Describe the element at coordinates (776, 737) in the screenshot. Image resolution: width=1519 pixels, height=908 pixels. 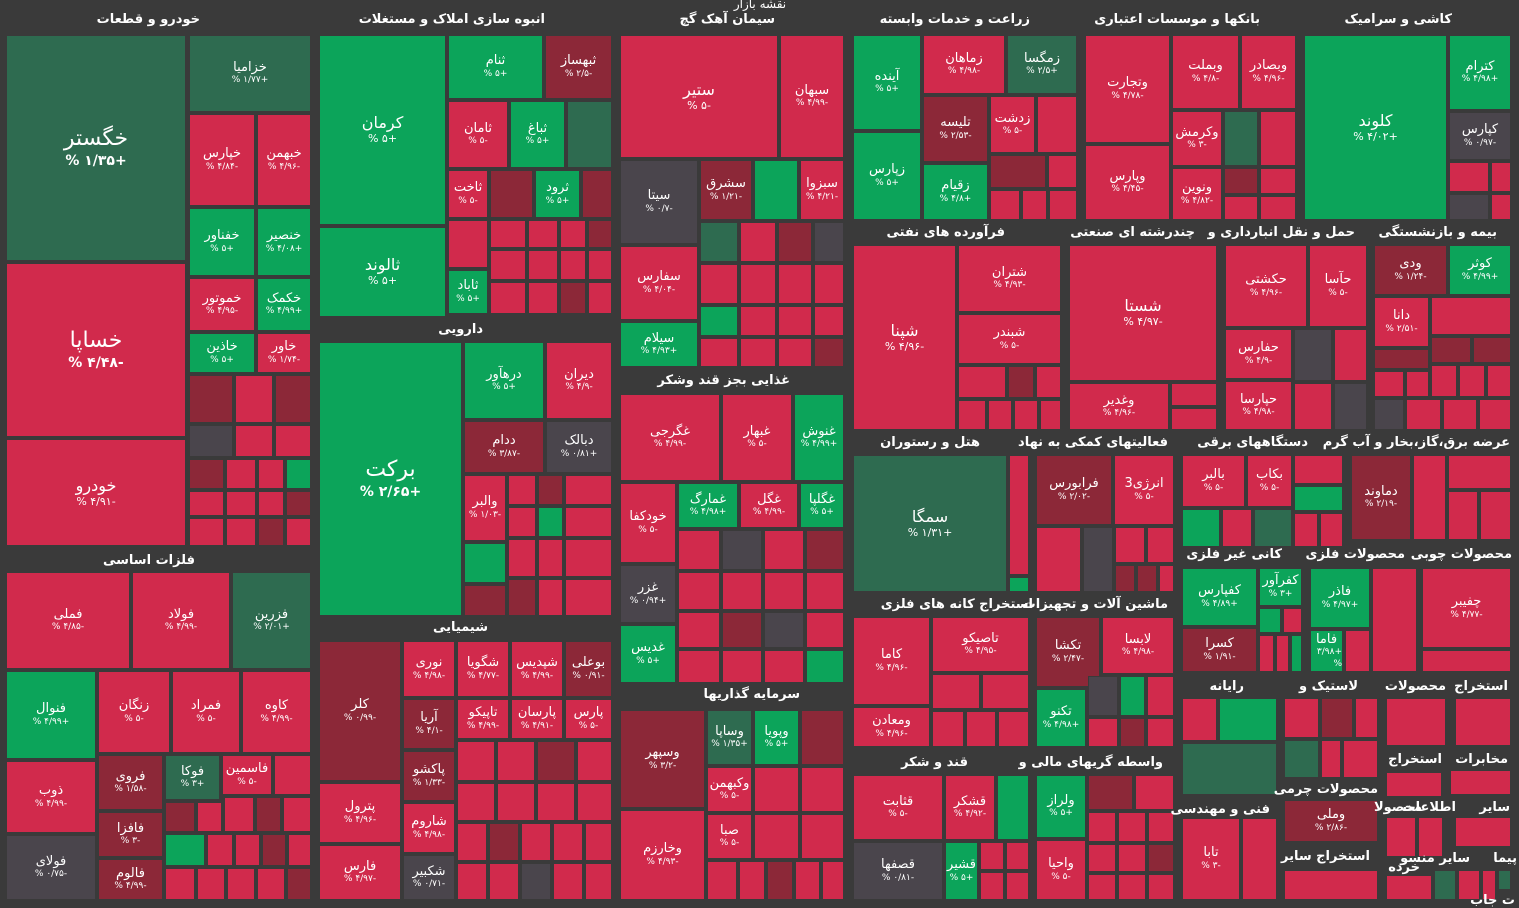
I see `tile-وپویا: وپویا +۵ %` at that location.